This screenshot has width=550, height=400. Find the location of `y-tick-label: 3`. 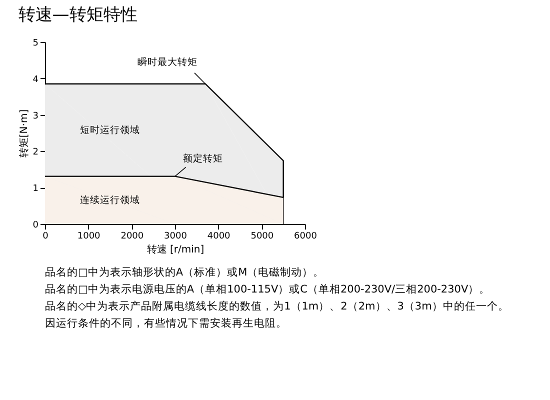

y-tick-label: 3 is located at coordinates (35, 116).